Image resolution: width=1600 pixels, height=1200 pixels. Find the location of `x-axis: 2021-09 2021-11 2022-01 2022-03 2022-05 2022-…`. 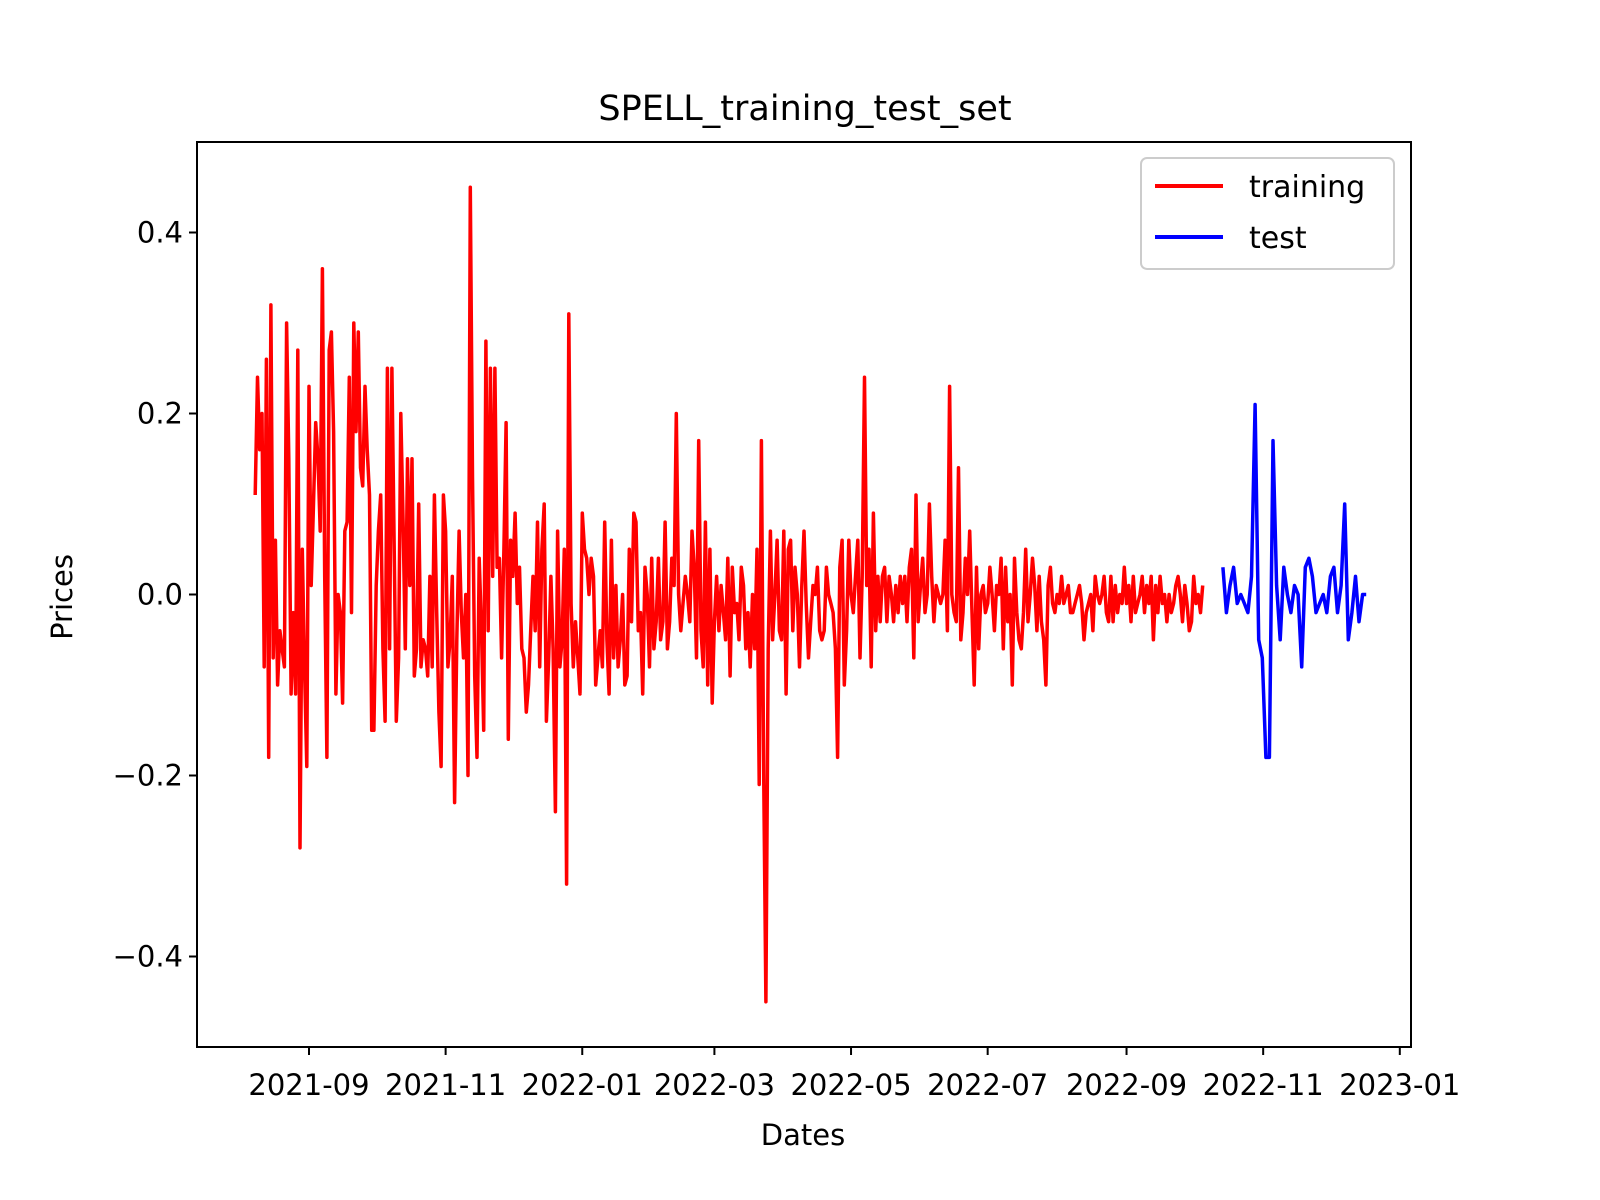

x-axis: 2021-09 2021-11 2022-01 2022-03 2022-05 2022-… is located at coordinates (854, 1074).